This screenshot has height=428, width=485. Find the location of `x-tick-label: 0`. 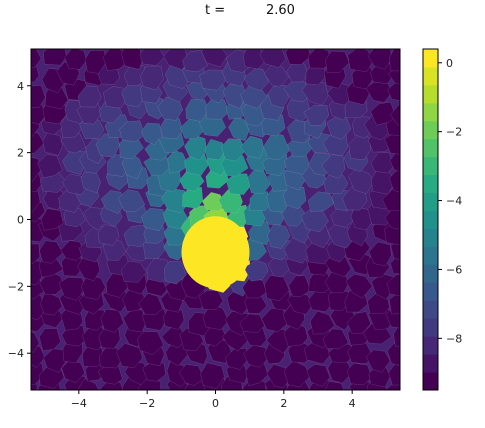

x-tick-label: 0 is located at coordinates (215, 403).